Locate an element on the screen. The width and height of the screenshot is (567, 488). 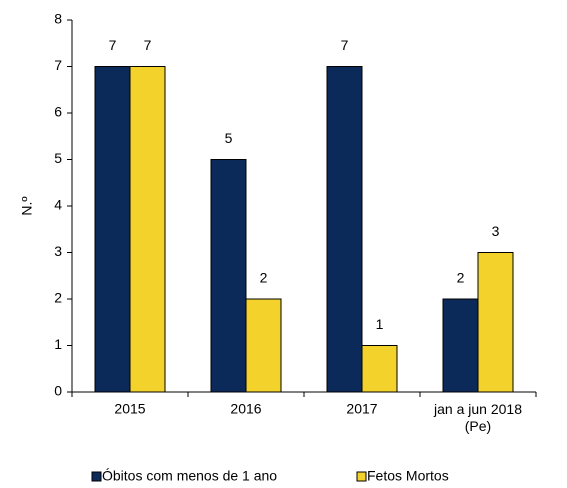
y-tick-label: 7 is located at coordinates (58, 65).